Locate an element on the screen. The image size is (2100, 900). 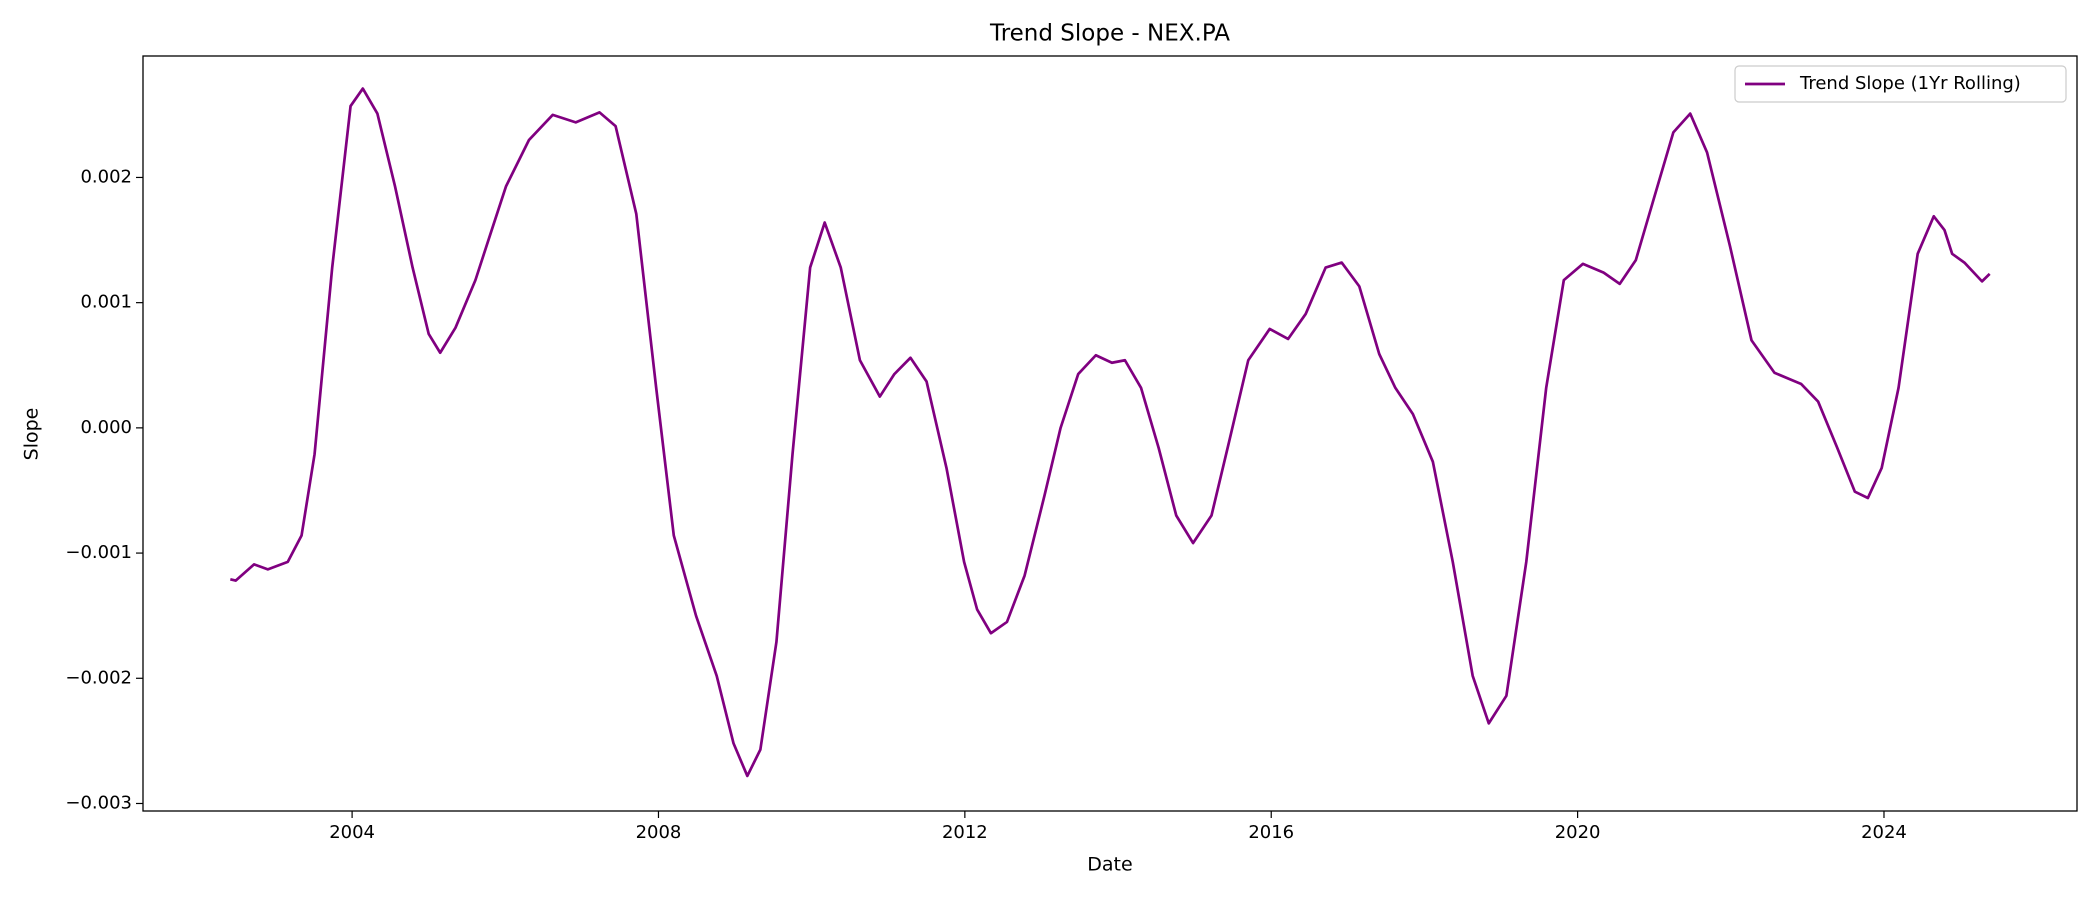
x-tick-label: 2012 is located at coordinates (965, 832).